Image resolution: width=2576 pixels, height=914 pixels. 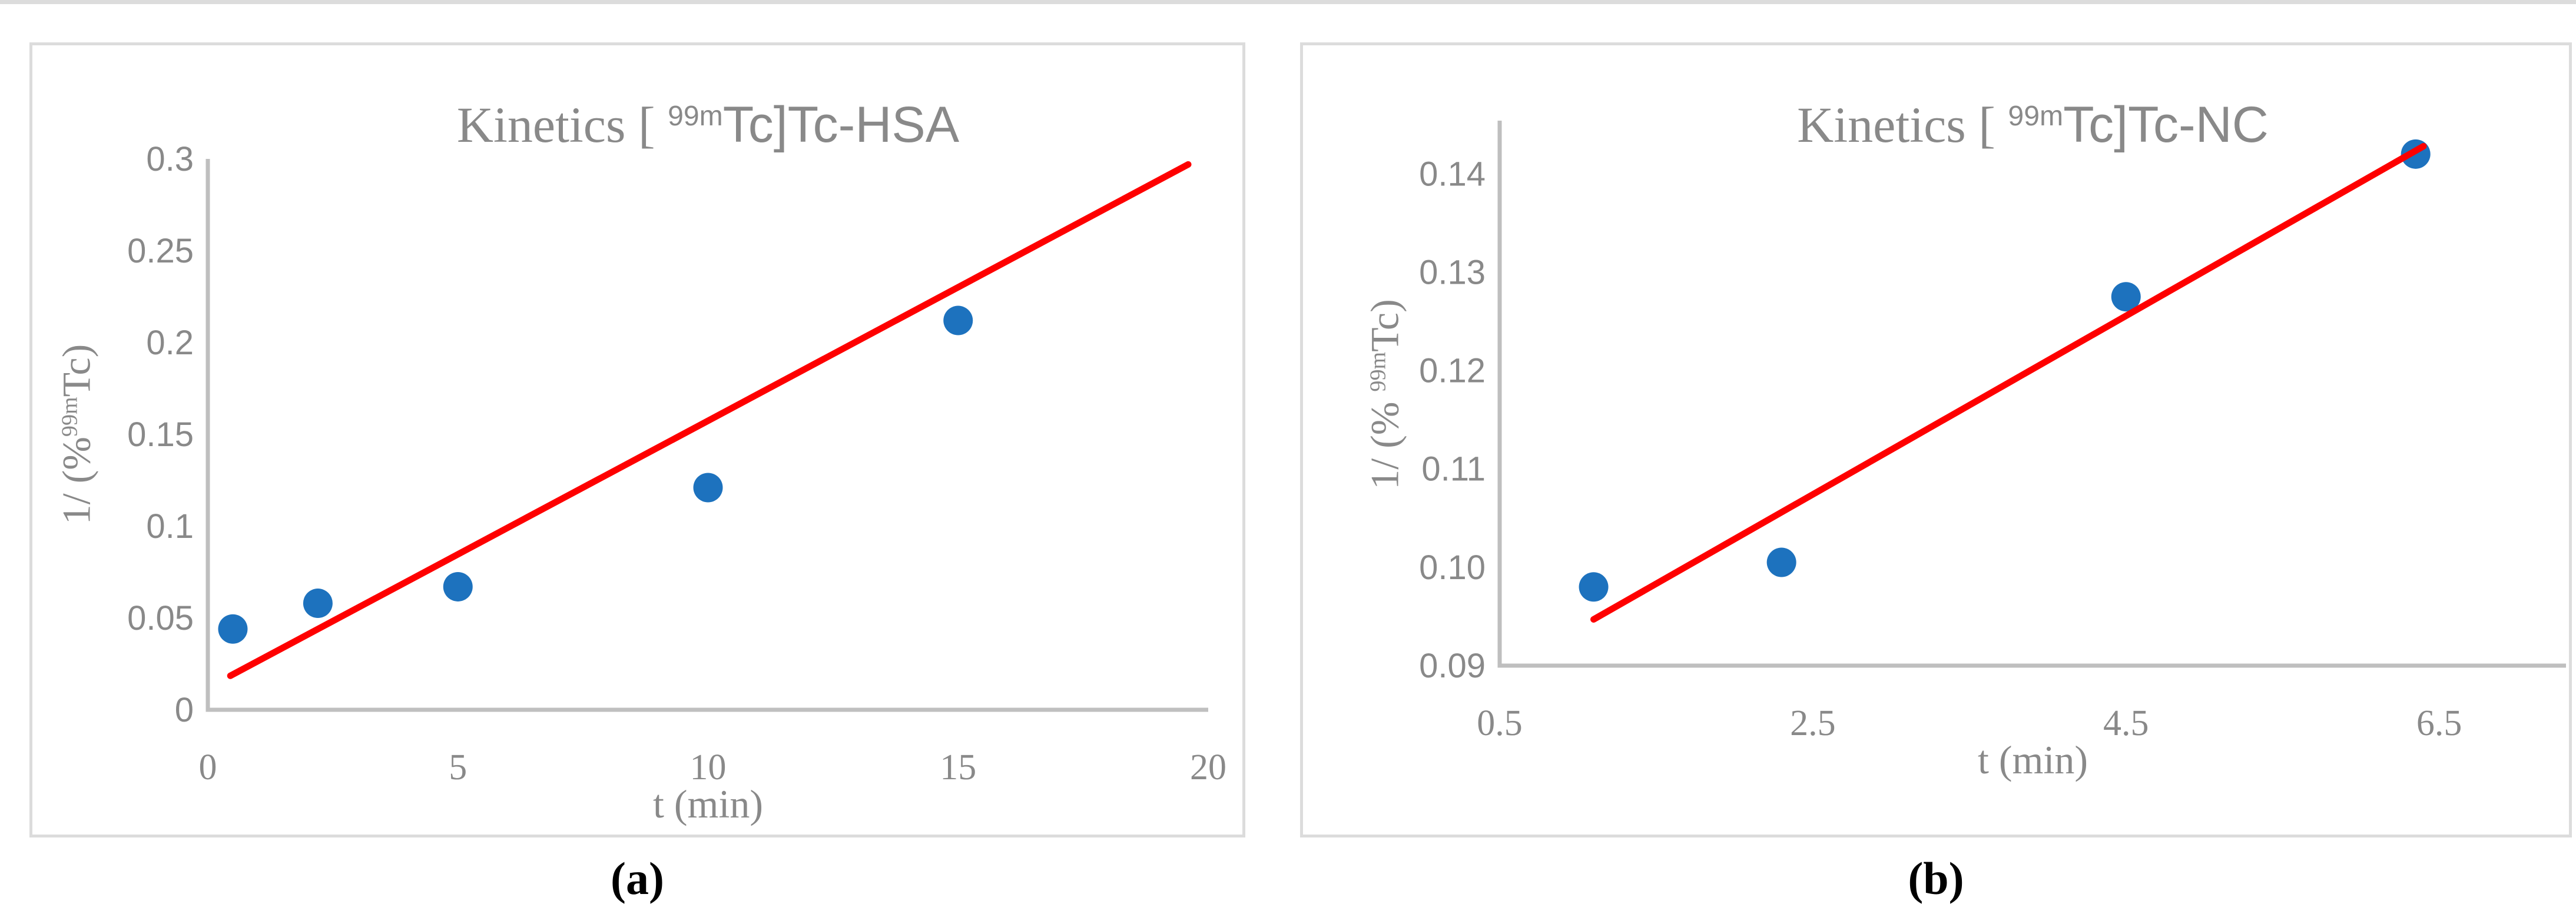 I want to click on x-axis-title-a: t (min), so click(x=708, y=804).